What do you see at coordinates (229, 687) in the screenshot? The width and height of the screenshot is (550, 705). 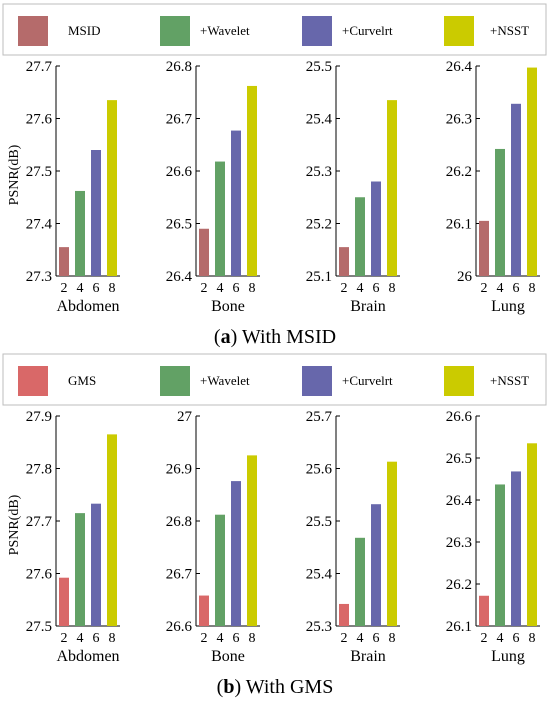 I see `caption-b-label: b` at bounding box center [229, 687].